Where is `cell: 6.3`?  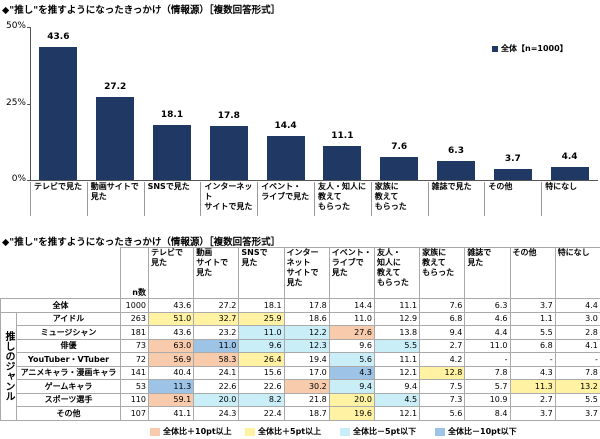
cell: 6.3 is located at coordinates (487, 305).